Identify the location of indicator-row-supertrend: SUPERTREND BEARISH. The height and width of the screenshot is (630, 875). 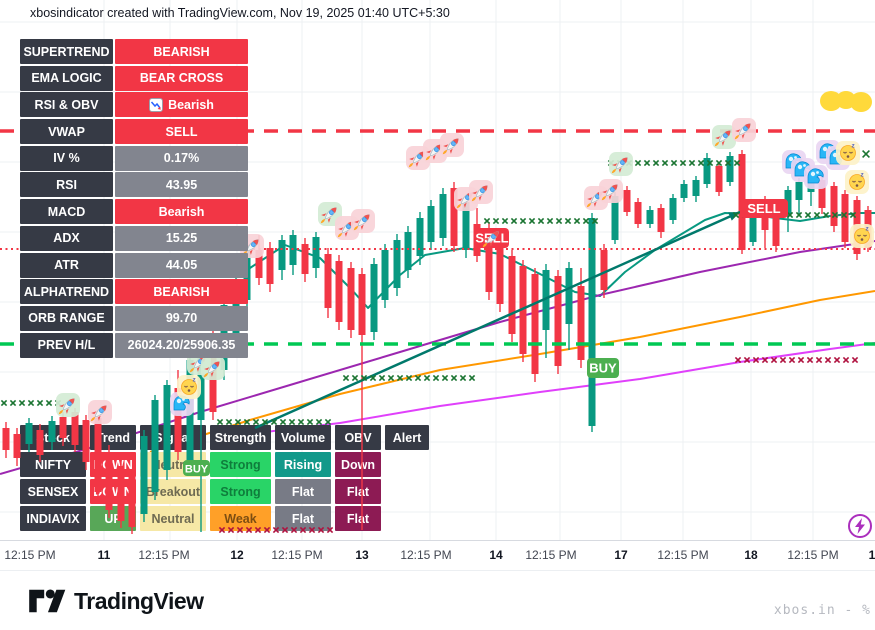
(134, 51).